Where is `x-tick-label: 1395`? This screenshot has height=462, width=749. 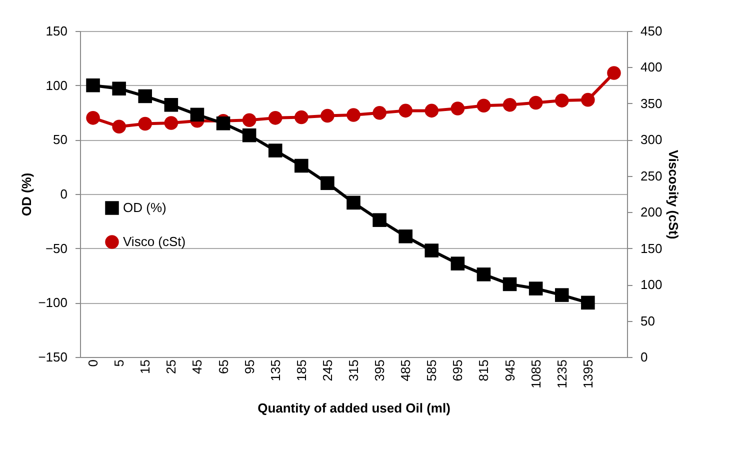
x-tick-label: 1395 is located at coordinates (588, 374).